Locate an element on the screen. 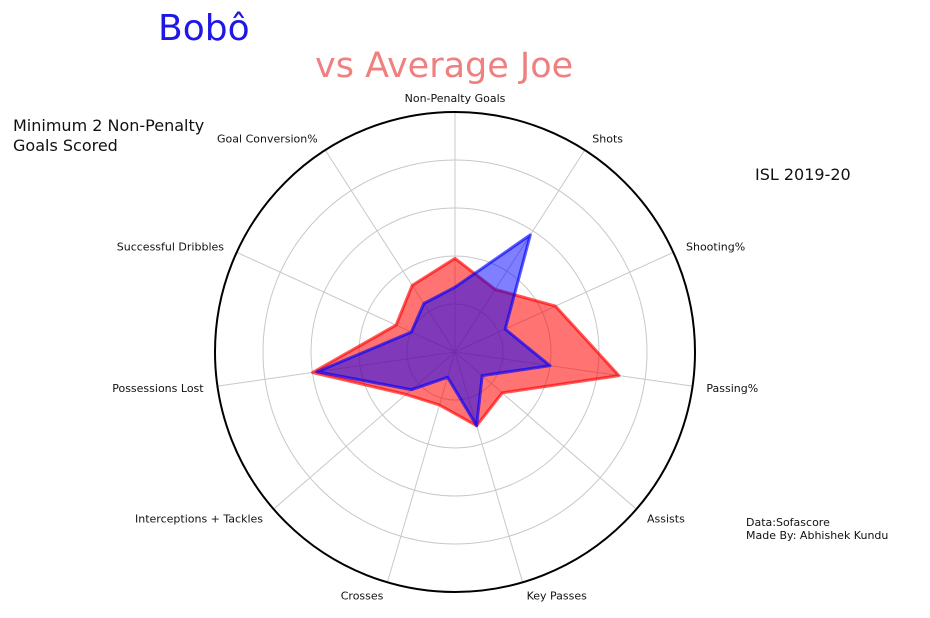  series-area-bobo is located at coordinates (433, 330).